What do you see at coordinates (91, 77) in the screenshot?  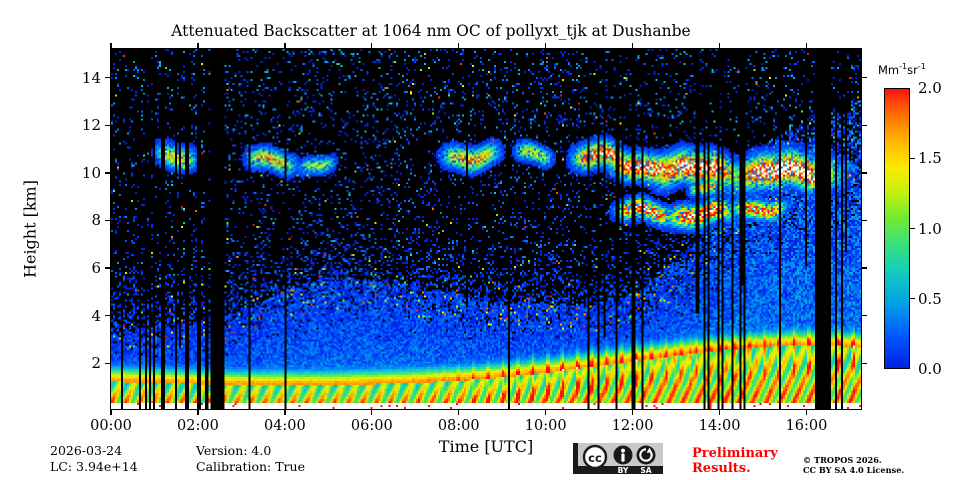 I see `y-tick-label: 14` at bounding box center [91, 77].